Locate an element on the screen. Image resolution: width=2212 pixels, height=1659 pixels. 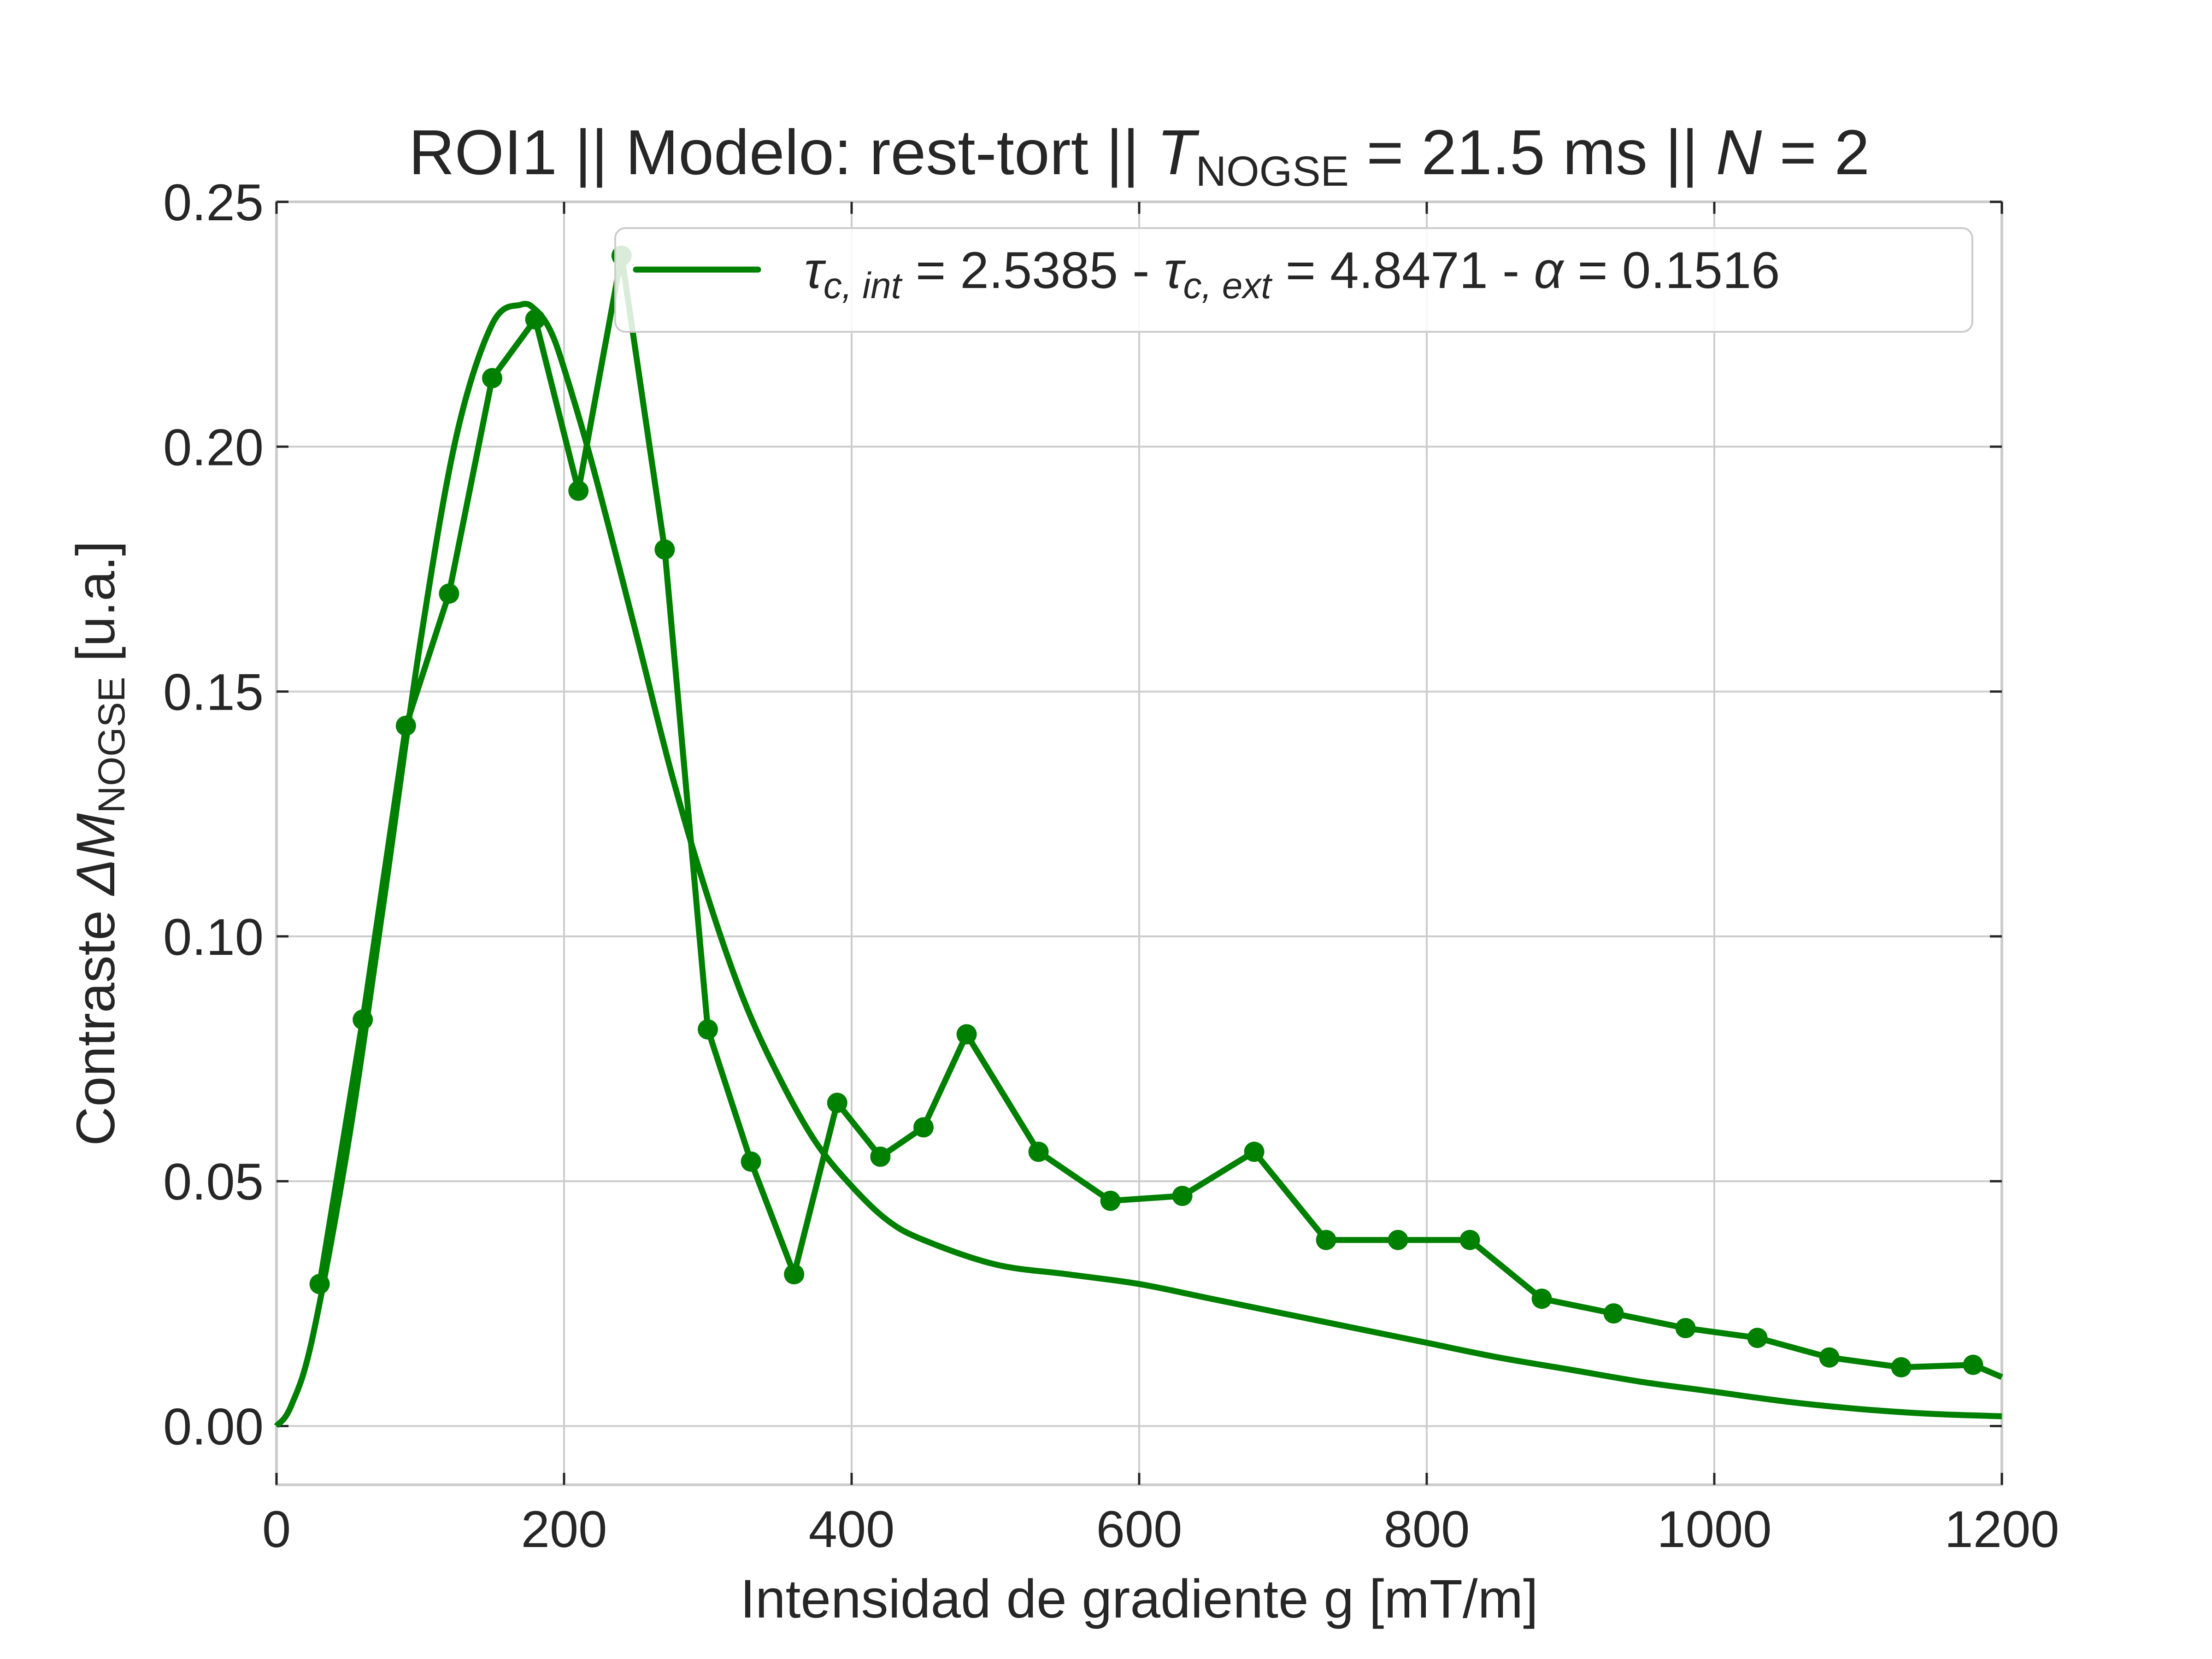
y-tick-label: 0.20 is located at coordinates (213, 447).